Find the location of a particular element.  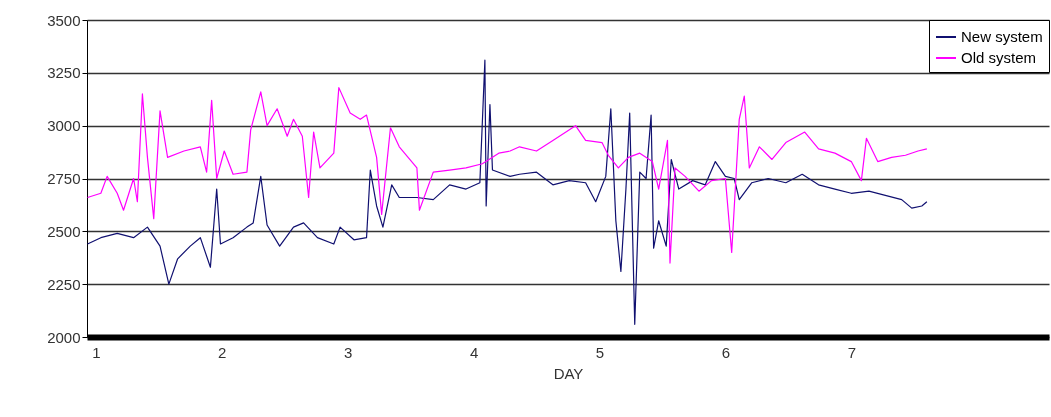

x-tick-label: 4 is located at coordinates (474, 352).